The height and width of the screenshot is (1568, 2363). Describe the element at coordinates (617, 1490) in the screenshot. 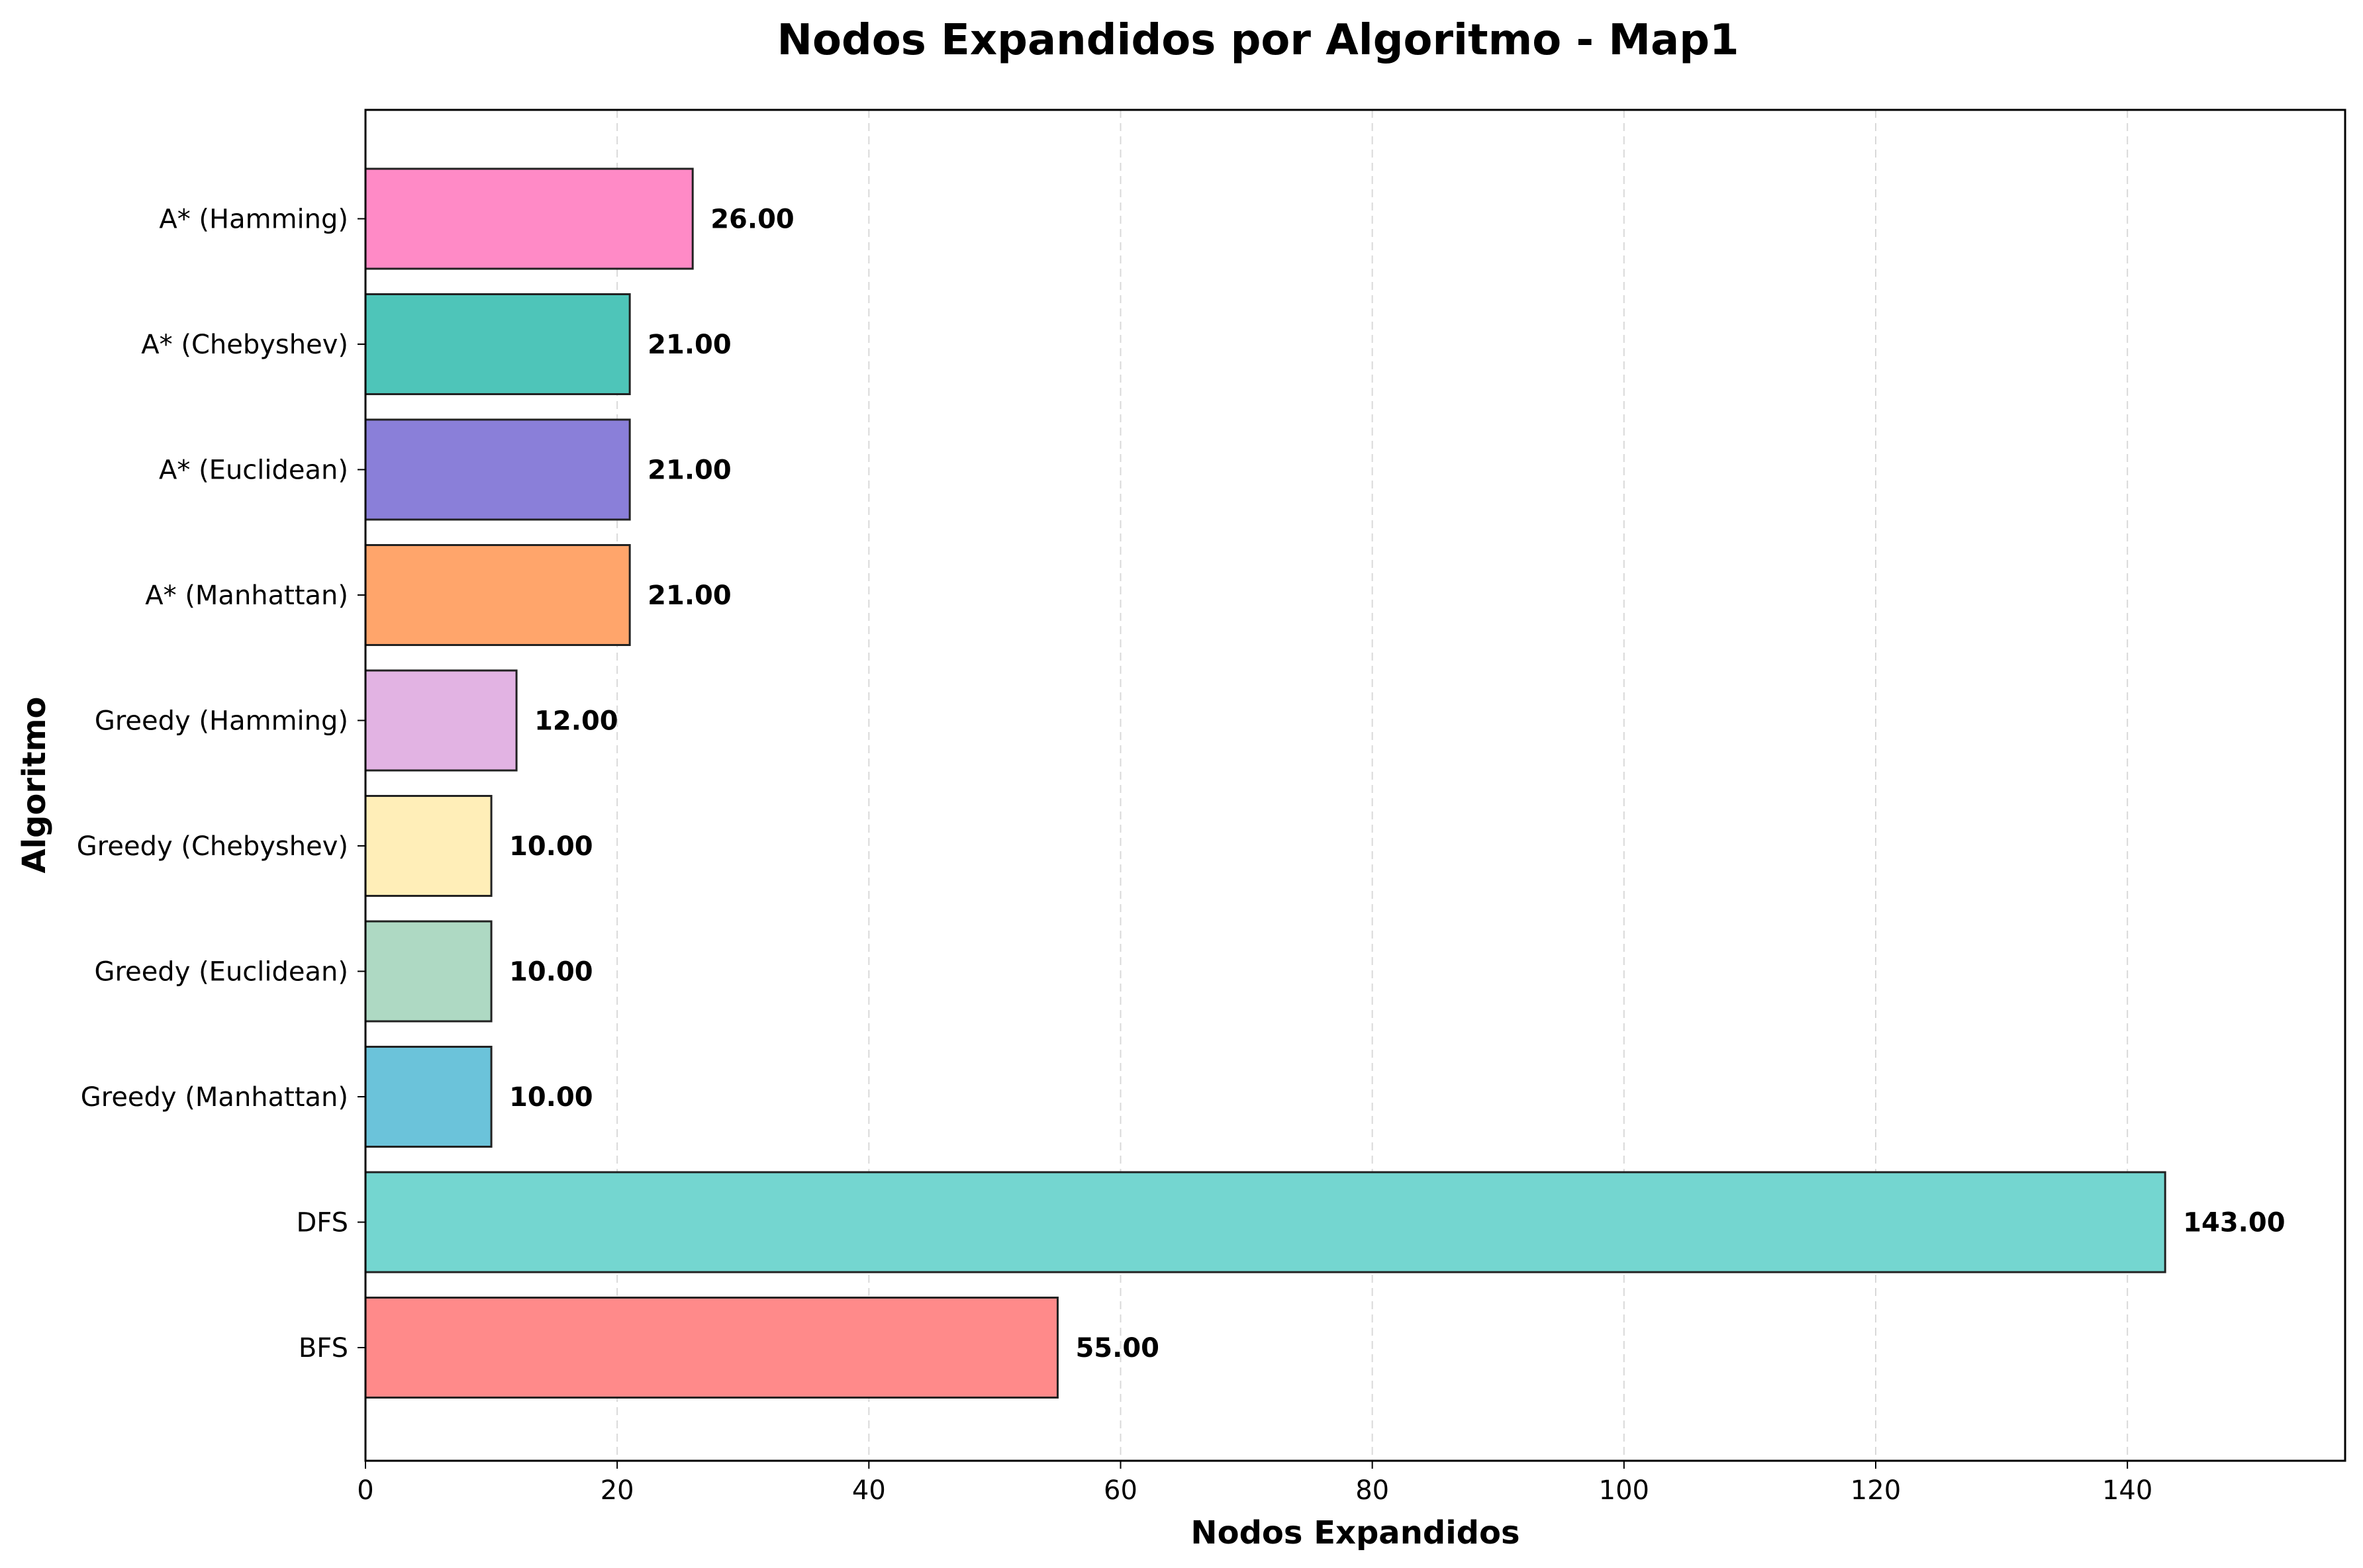

I see `x-tick-label: 20` at that location.